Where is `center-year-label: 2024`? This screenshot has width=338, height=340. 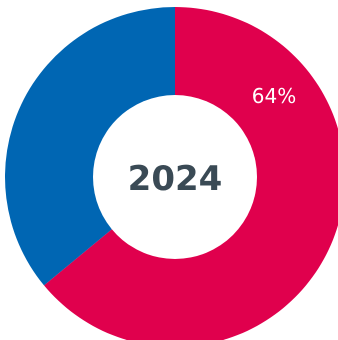
center-year-label: 2024 is located at coordinates (175, 179).